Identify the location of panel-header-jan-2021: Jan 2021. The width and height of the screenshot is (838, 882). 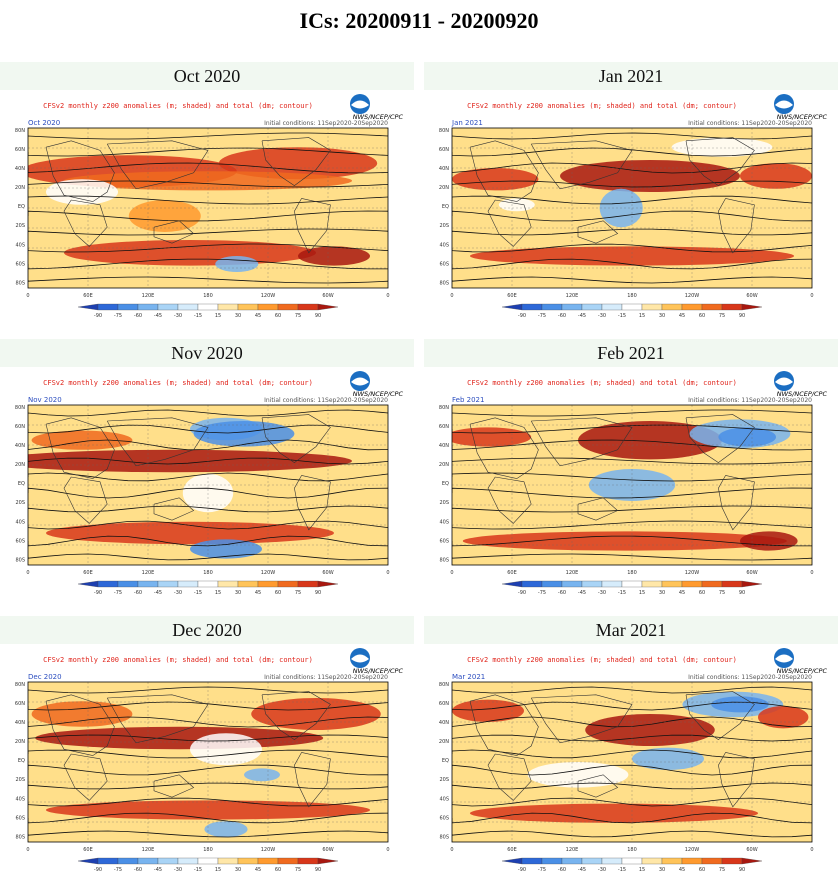
(631, 76).